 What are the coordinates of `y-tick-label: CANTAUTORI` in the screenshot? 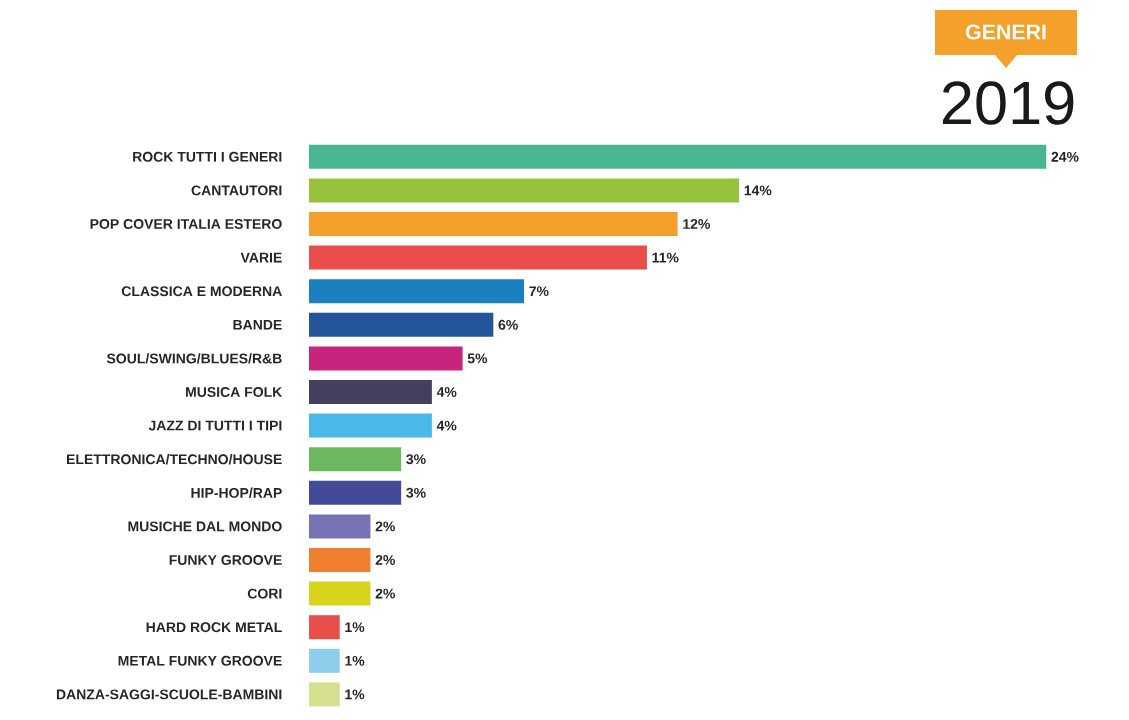 It's located at (236, 190).